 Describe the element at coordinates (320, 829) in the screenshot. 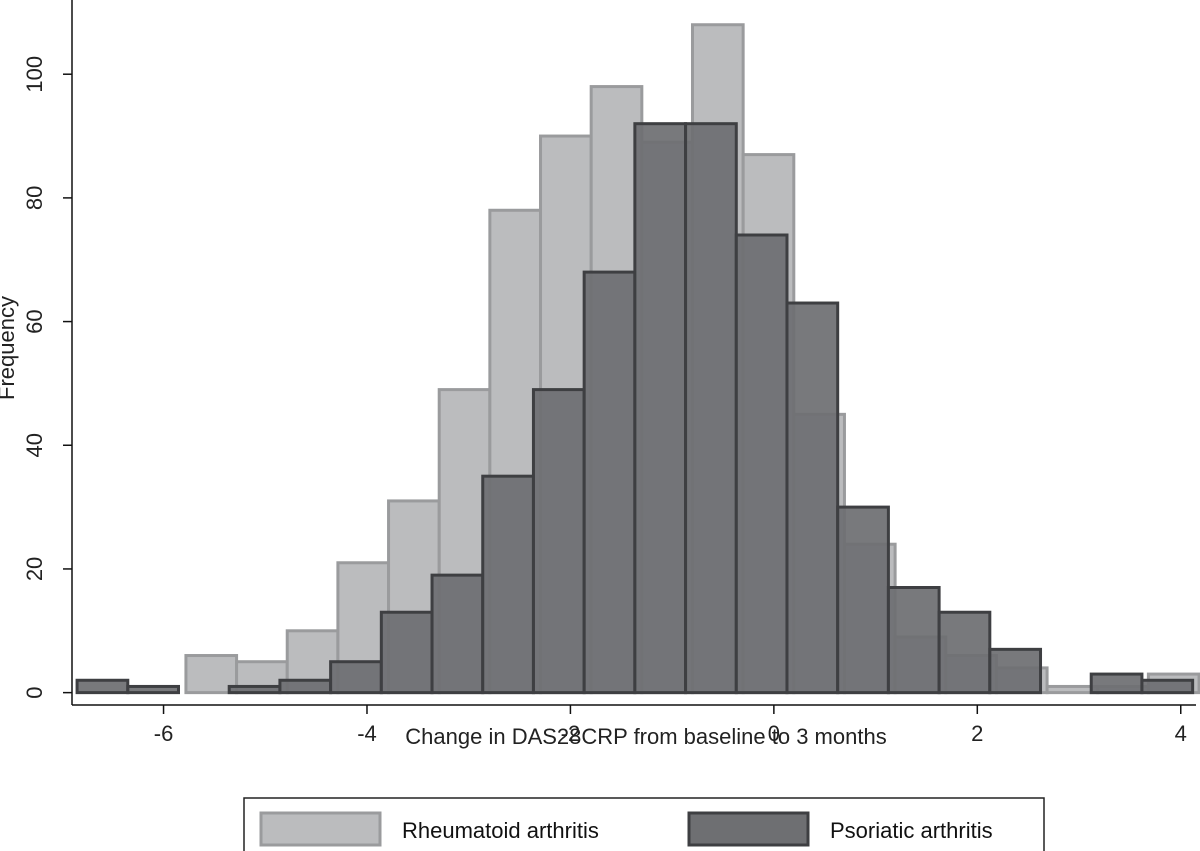

I see `legend-swatch-rheumatoid-arthritis` at that location.